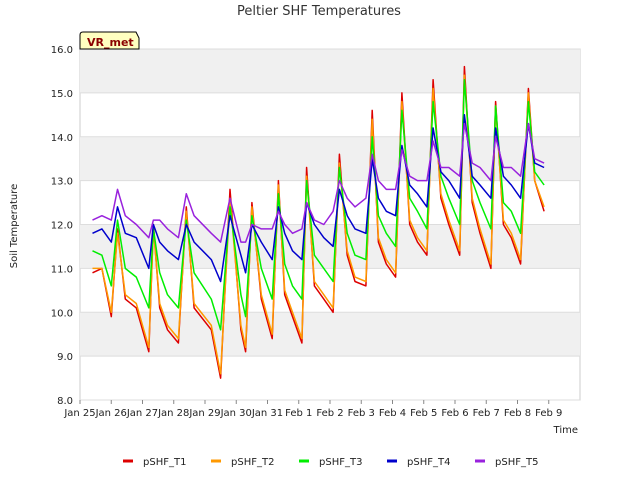  I want to click on x-tick-label: Jan 26, so click(111, 413).